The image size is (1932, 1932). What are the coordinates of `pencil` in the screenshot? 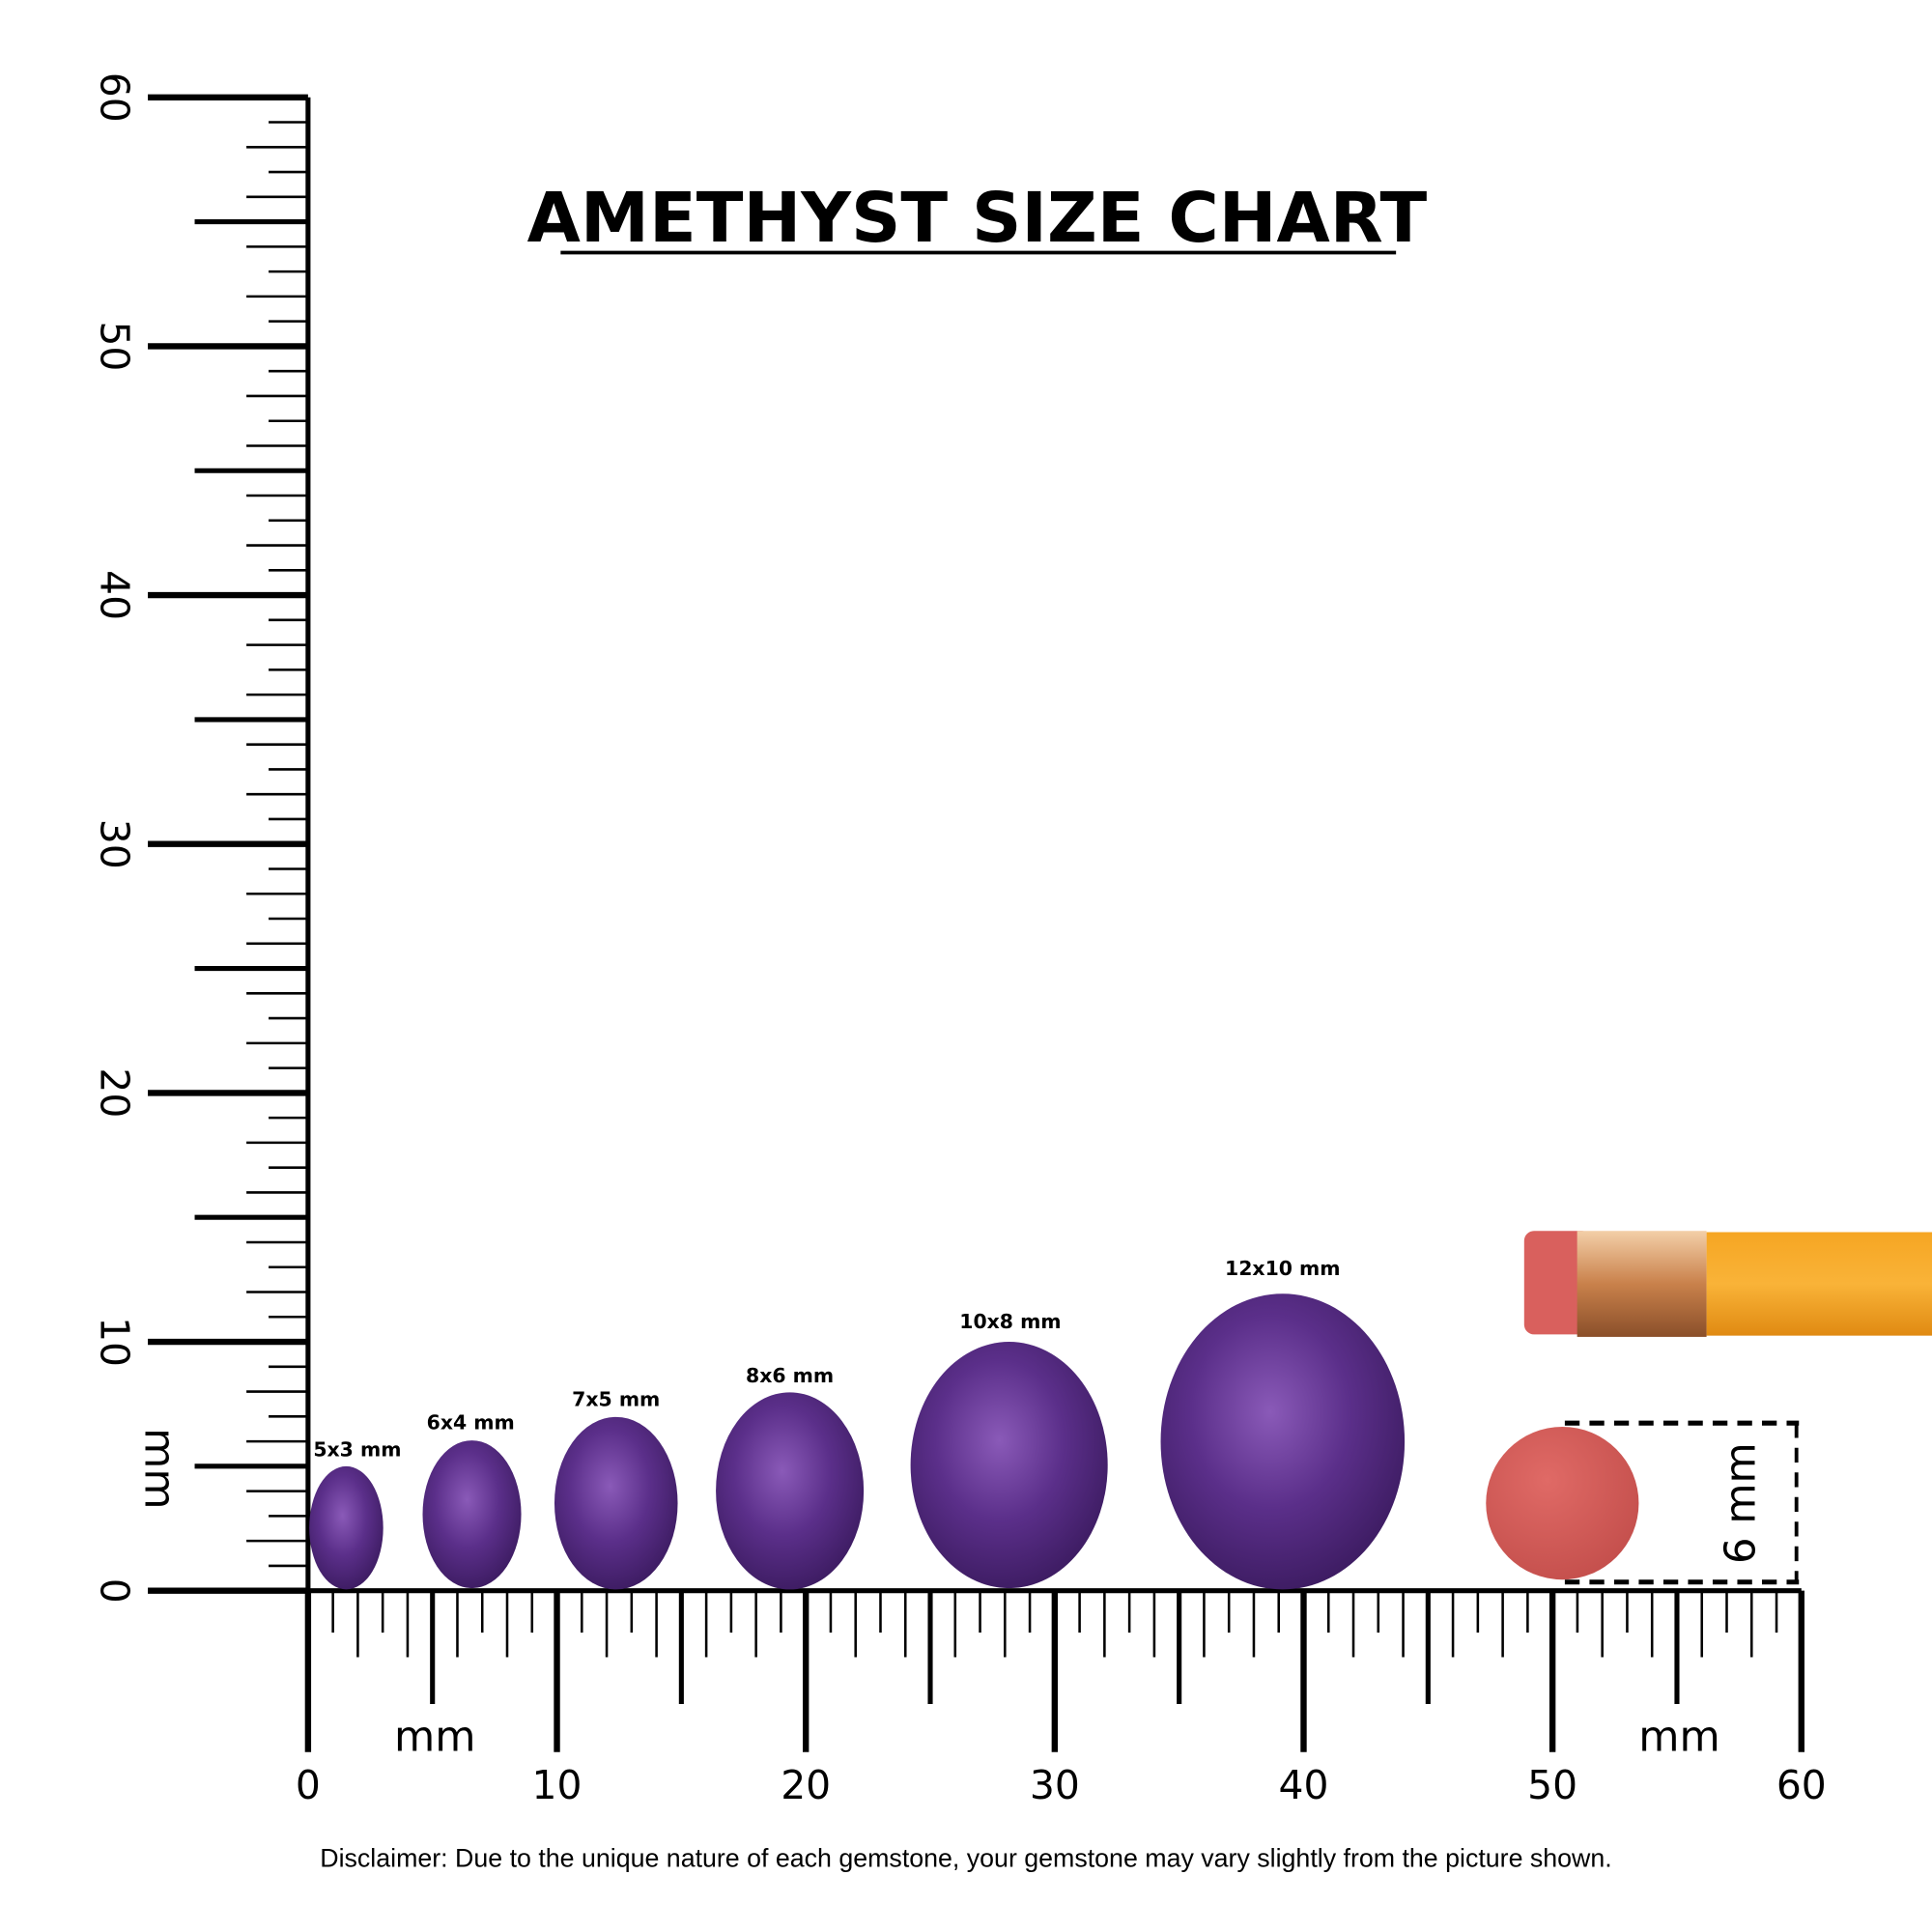 It's located at (1727, 1284).